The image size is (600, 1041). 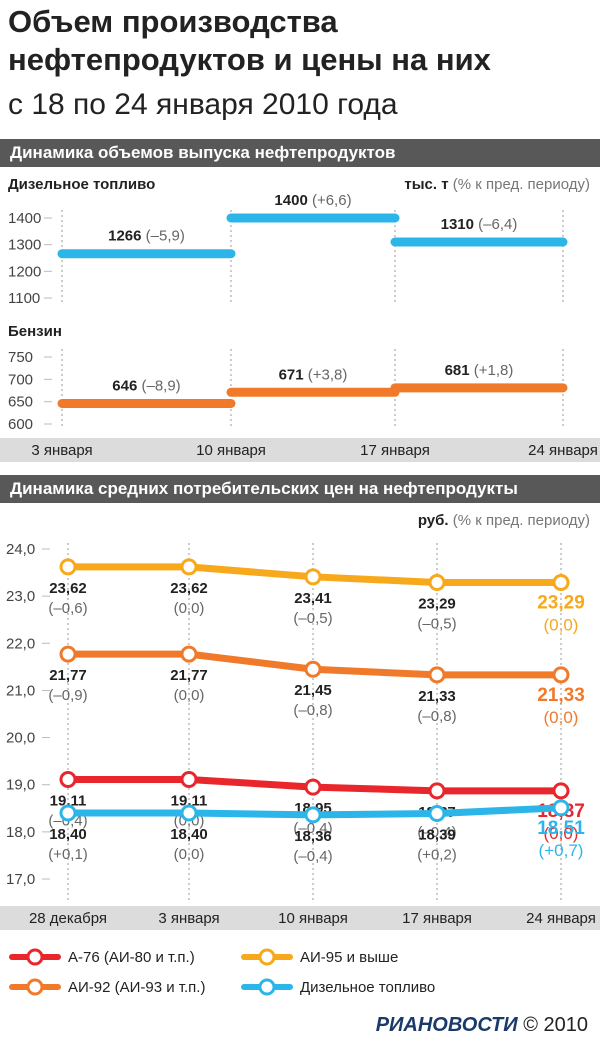 What do you see at coordinates (24, 298) in the screenshot?
I see `diesel-volume-y-tick: 1100` at bounding box center [24, 298].